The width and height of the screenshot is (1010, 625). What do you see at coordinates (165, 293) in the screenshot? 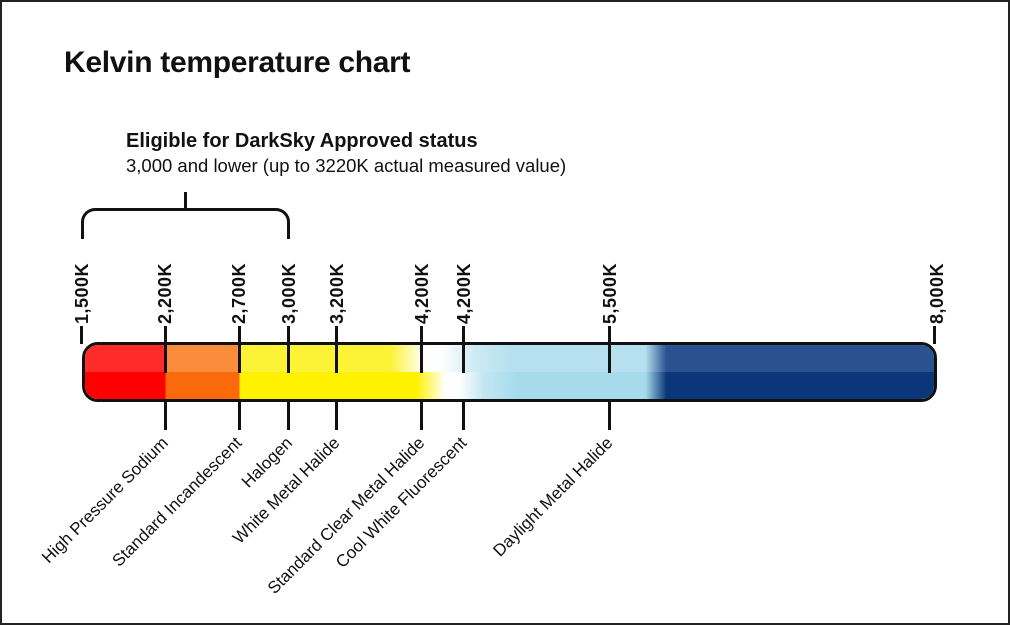
I see `kelvin-tick-label: 2,200K` at bounding box center [165, 293].